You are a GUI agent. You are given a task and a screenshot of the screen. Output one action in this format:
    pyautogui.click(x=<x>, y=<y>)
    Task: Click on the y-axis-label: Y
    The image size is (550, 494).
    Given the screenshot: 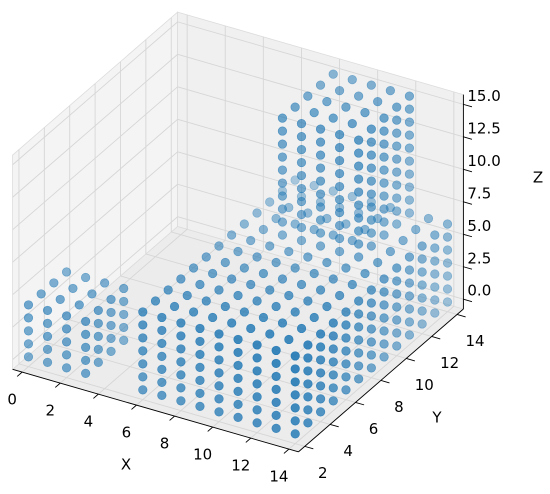 What is the action you would take?
    pyautogui.click(x=436, y=418)
    